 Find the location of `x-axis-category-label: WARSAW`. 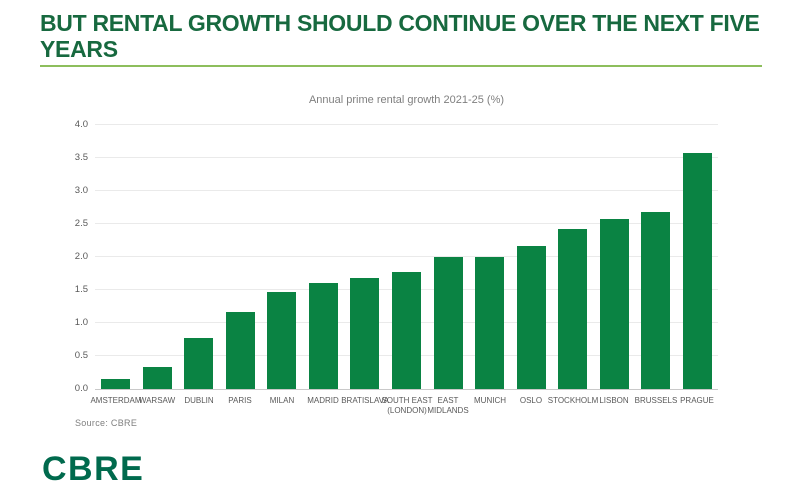

x-axis-category-label: WARSAW is located at coordinates (157, 400).